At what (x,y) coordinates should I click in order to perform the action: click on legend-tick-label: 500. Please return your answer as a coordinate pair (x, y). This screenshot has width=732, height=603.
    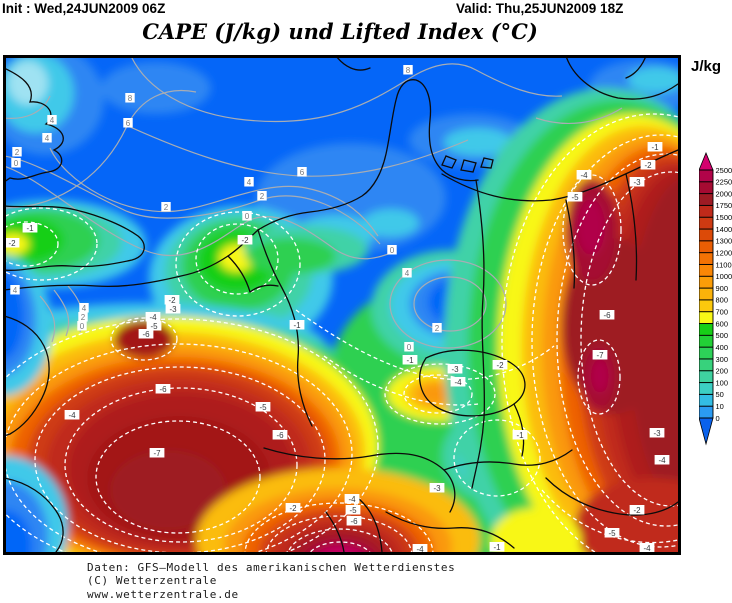
    Looking at the image, I should click on (722, 335).